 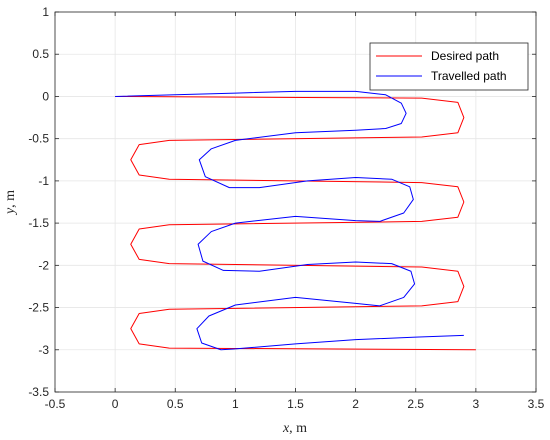 I want to click on x-tick-label: 3.5, so click(x=536, y=404).